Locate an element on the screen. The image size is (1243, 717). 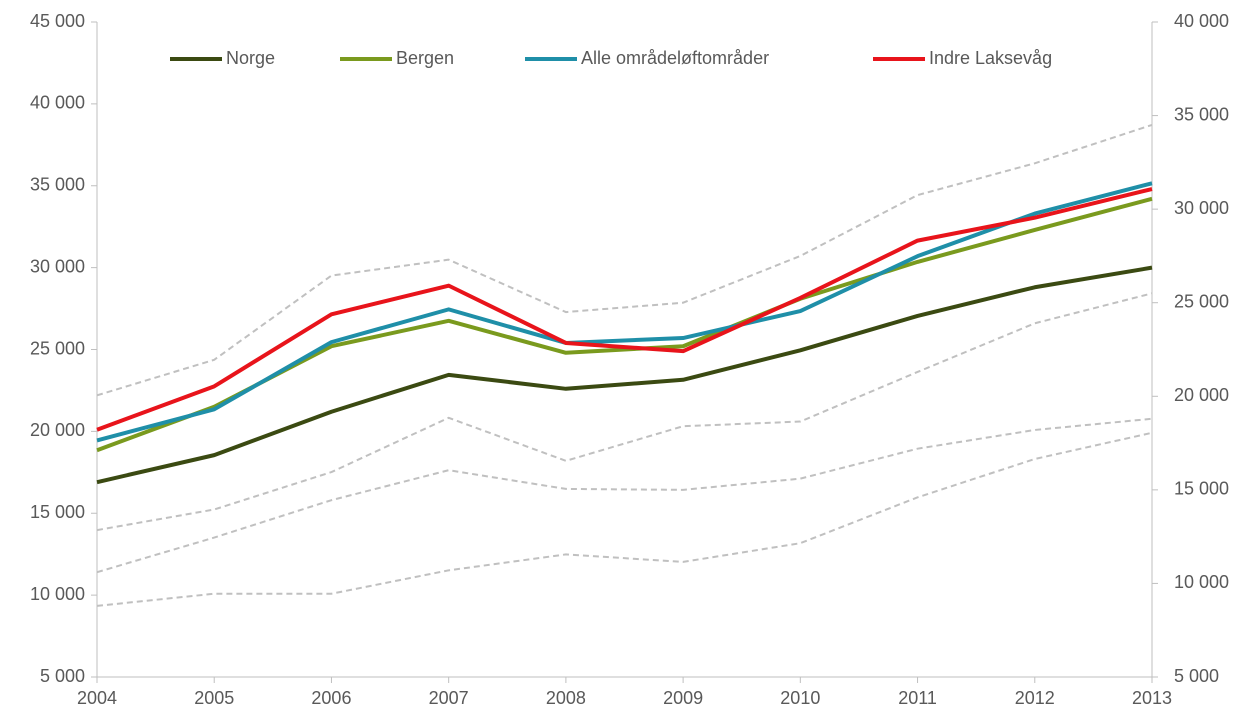
y2-tick-label: 30 000 is located at coordinates (1201, 208).